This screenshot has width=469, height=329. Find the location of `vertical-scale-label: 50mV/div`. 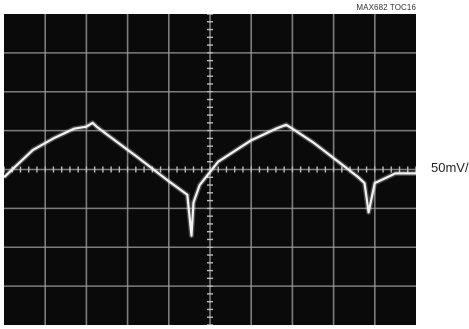

vertical-scale-label: 50mV/div is located at coordinates (450, 167).